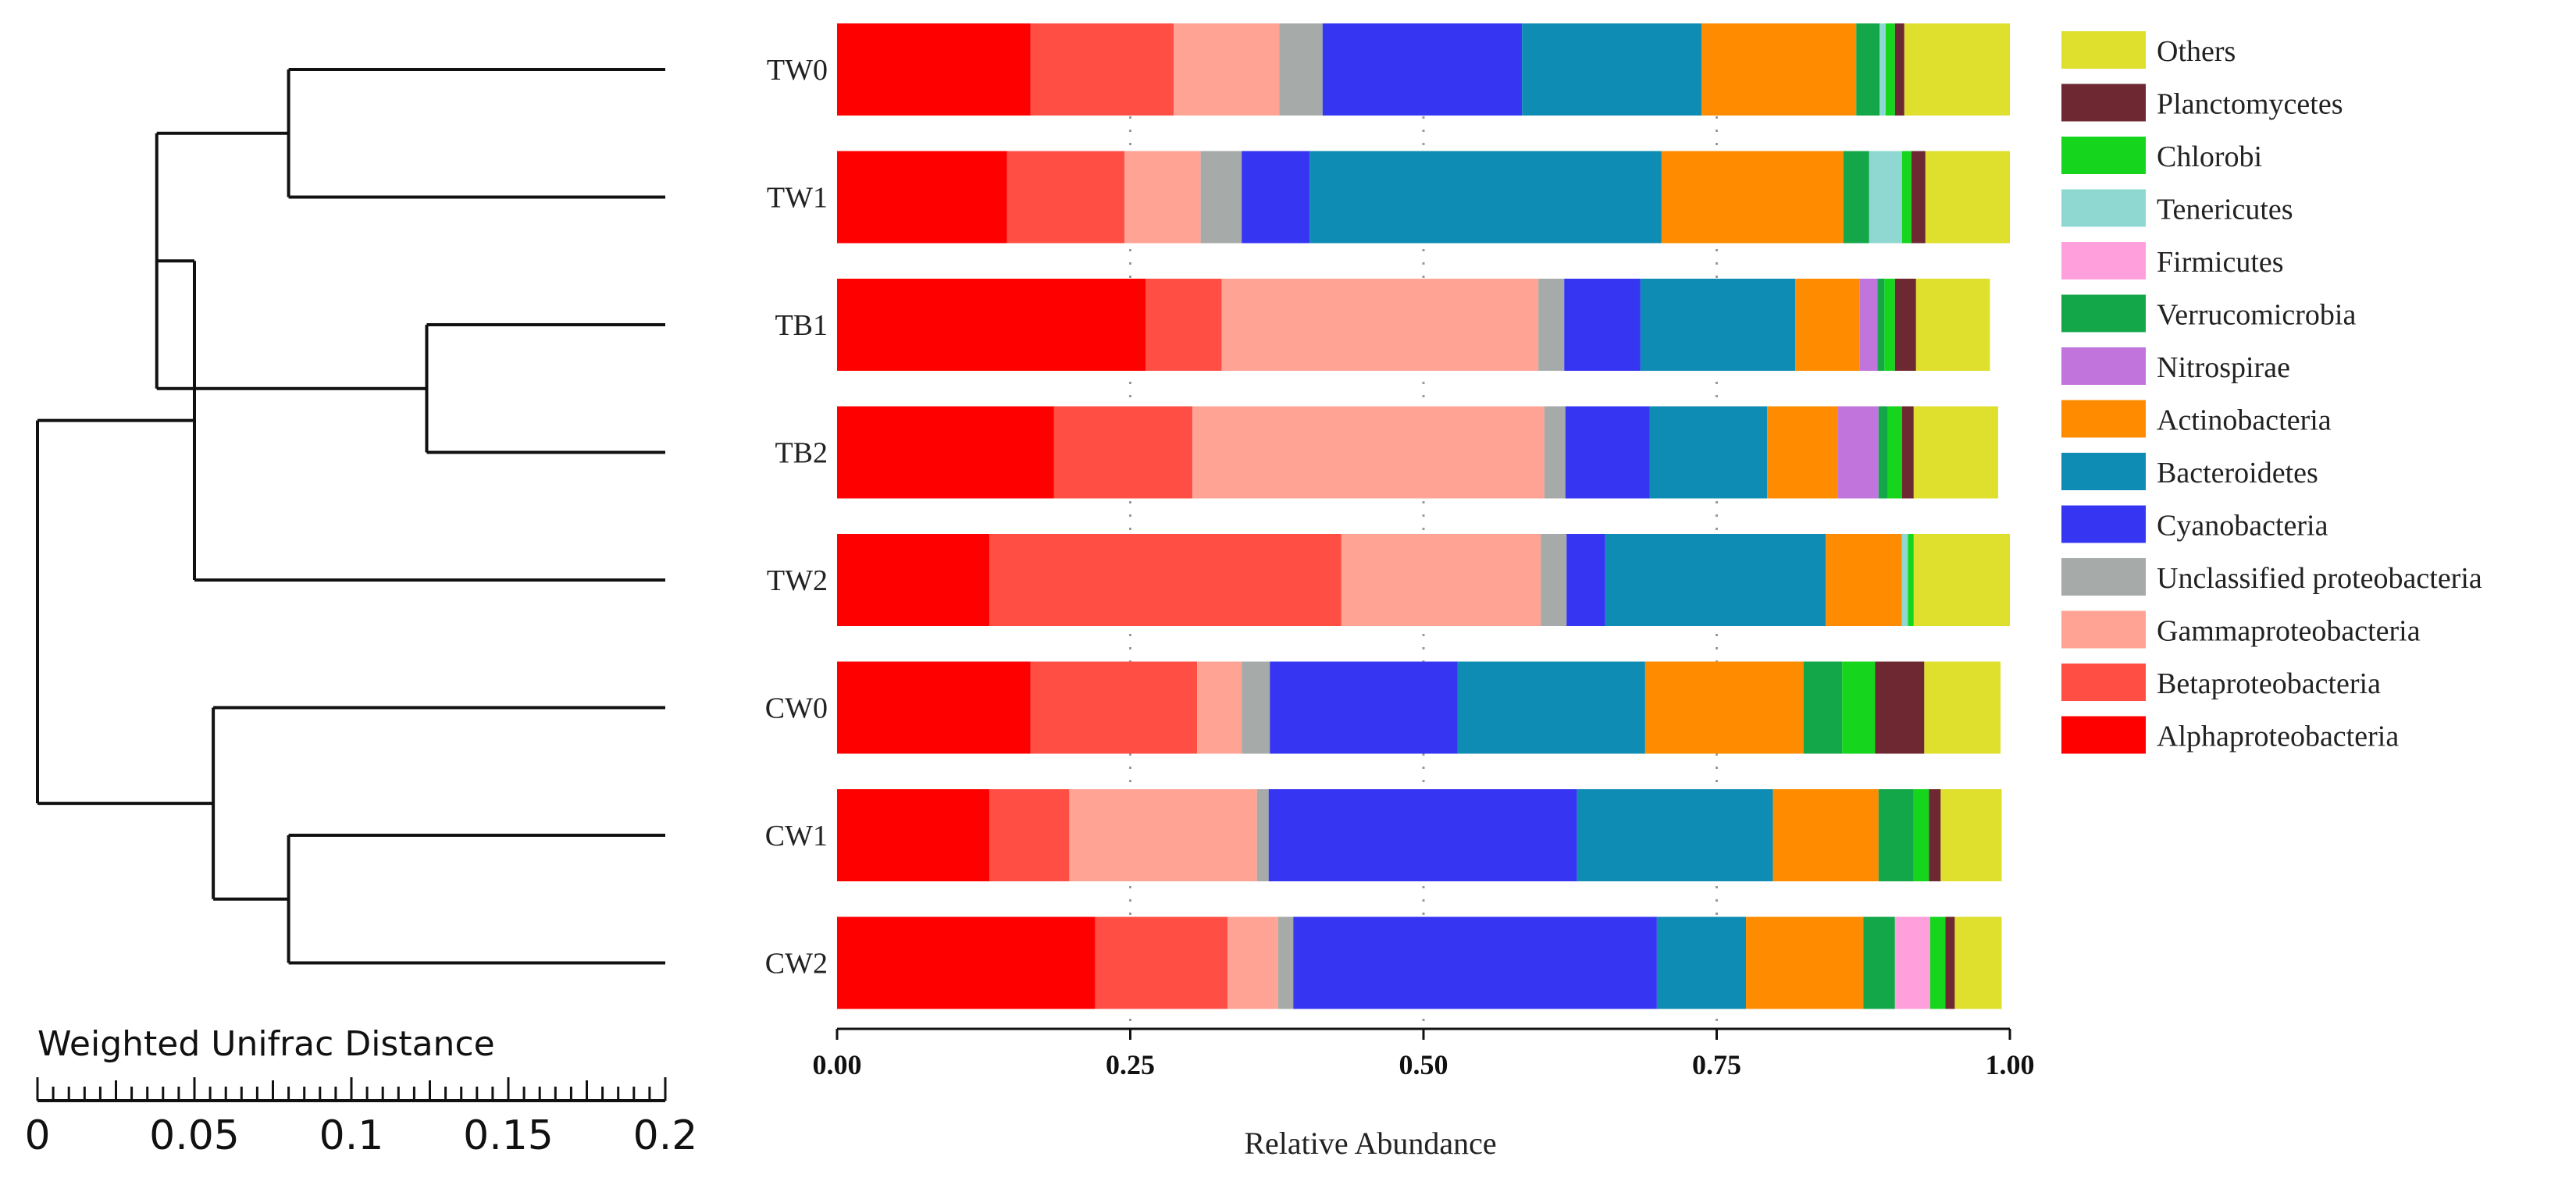  Describe the element at coordinates (2256, 315) in the screenshot. I see `legend-label-verrucomicrobia: Verrucomicrobia` at that location.